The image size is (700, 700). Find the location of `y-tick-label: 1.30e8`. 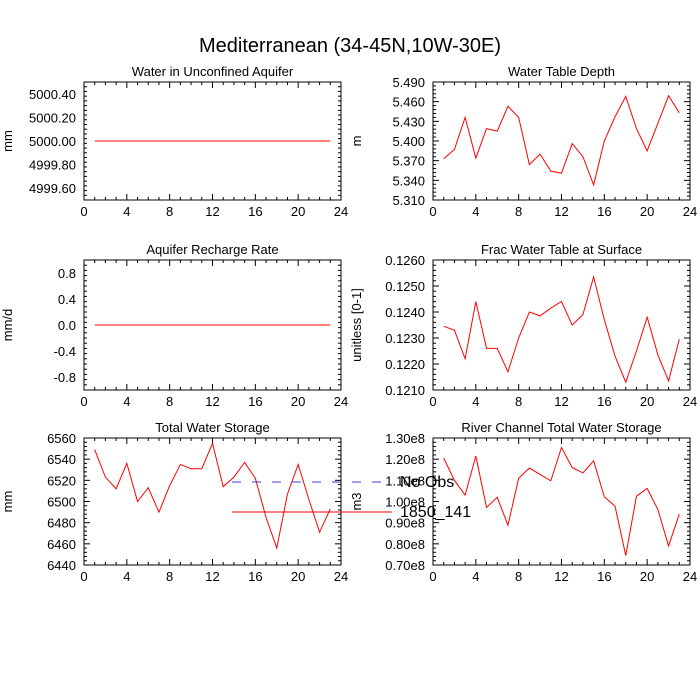

y-tick-label: 1.30e8 is located at coordinates (405, 438).